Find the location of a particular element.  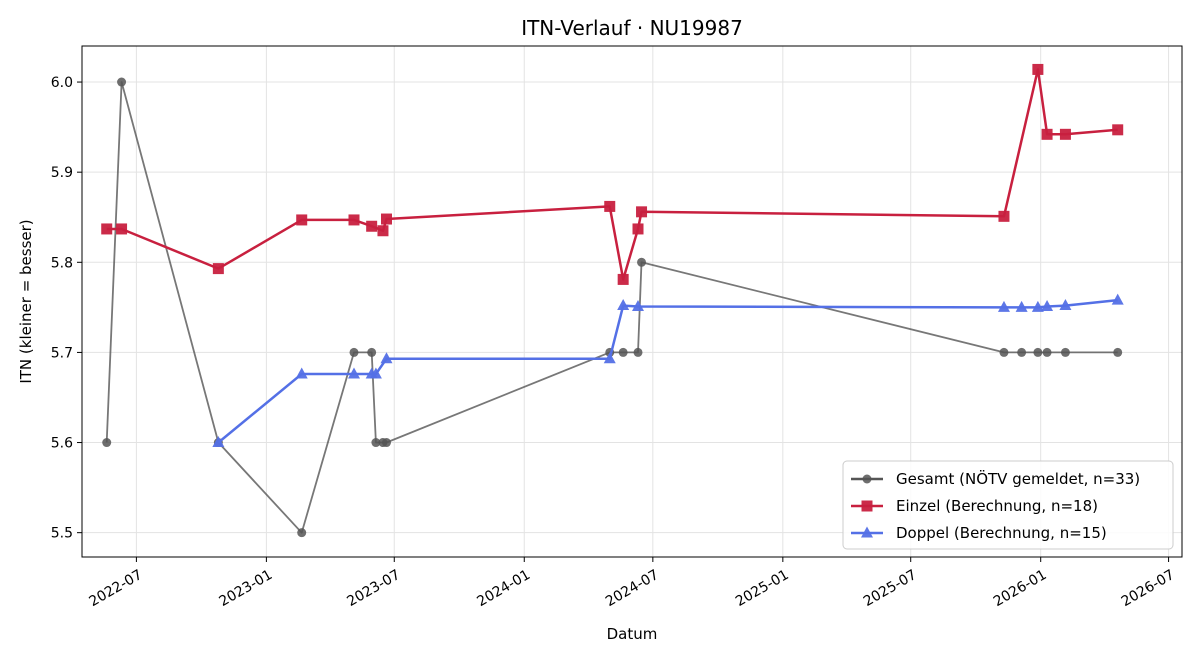

legend-label: Gesamt (NÖTV gemeldet, n=33) is located at coordinates (1018, 478).